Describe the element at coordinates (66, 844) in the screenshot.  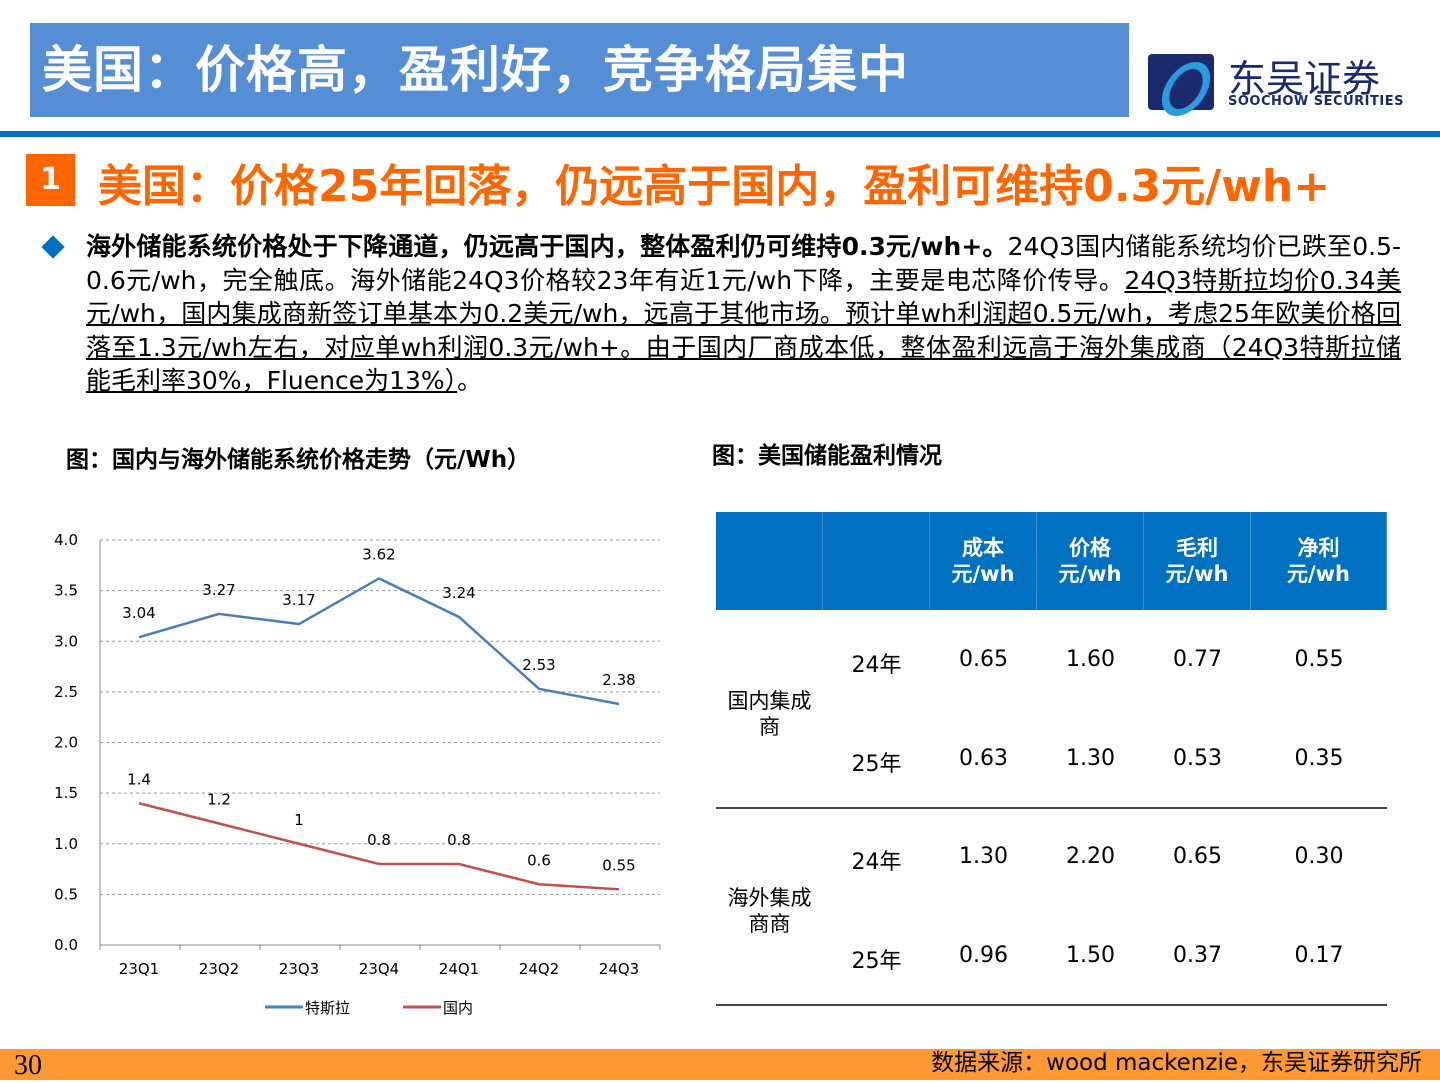
I see `y-tick-label: 1.0` at that location.